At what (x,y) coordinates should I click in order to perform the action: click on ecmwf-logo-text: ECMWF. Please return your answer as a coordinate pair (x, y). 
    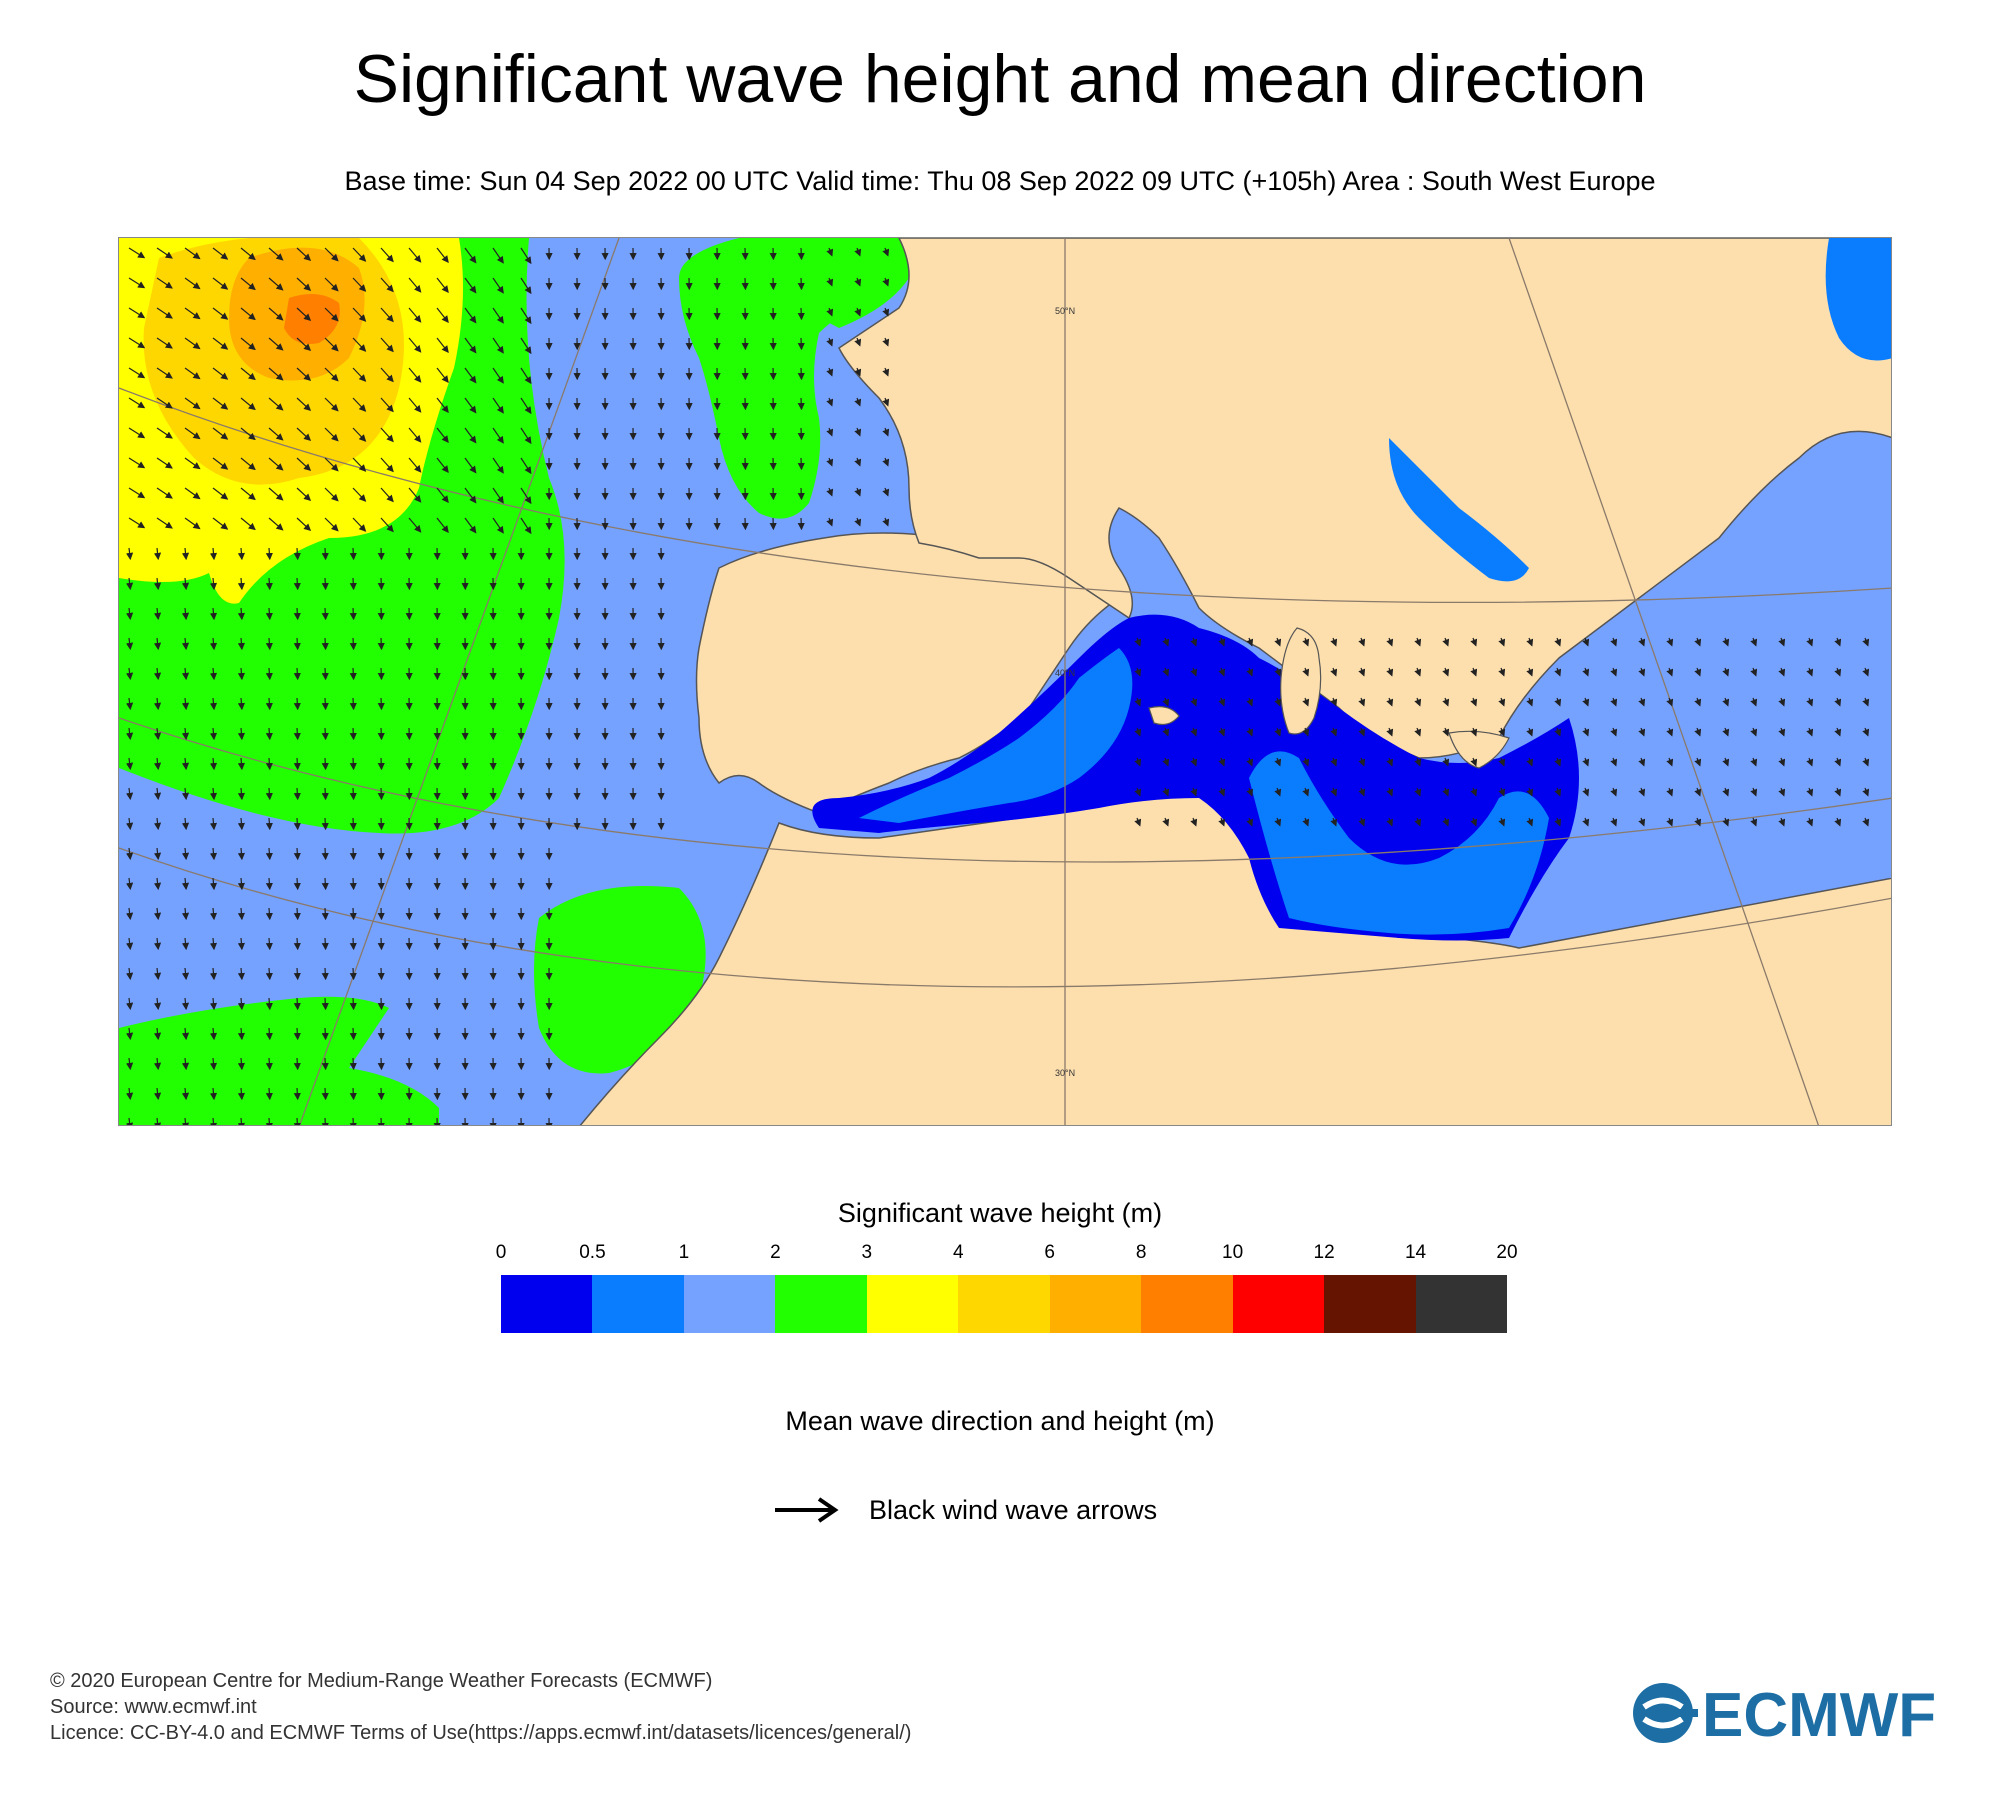
    Looking at the image, I should click on (1819, 1713).